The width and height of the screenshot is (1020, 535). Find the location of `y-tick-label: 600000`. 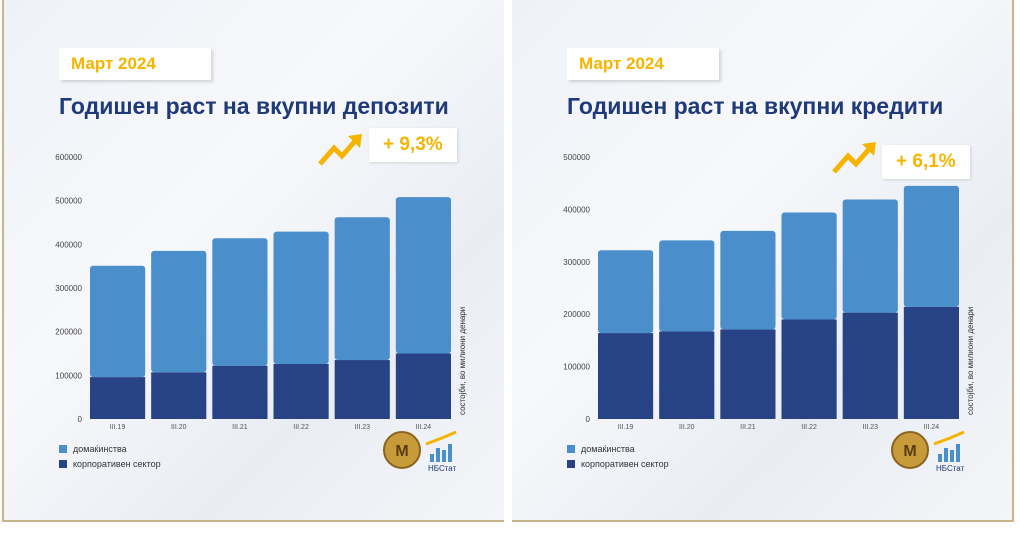

y-tick-label: 600000 is located at coordinates (68, 157).